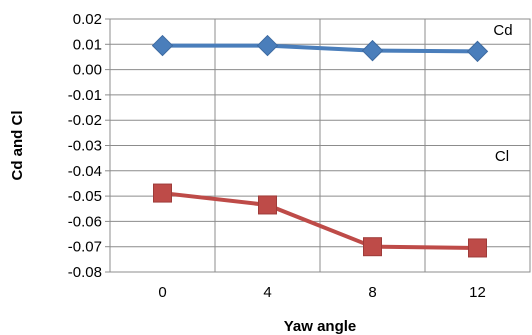  I want to click on series-labels: Cd Cl, so click(502, 93).